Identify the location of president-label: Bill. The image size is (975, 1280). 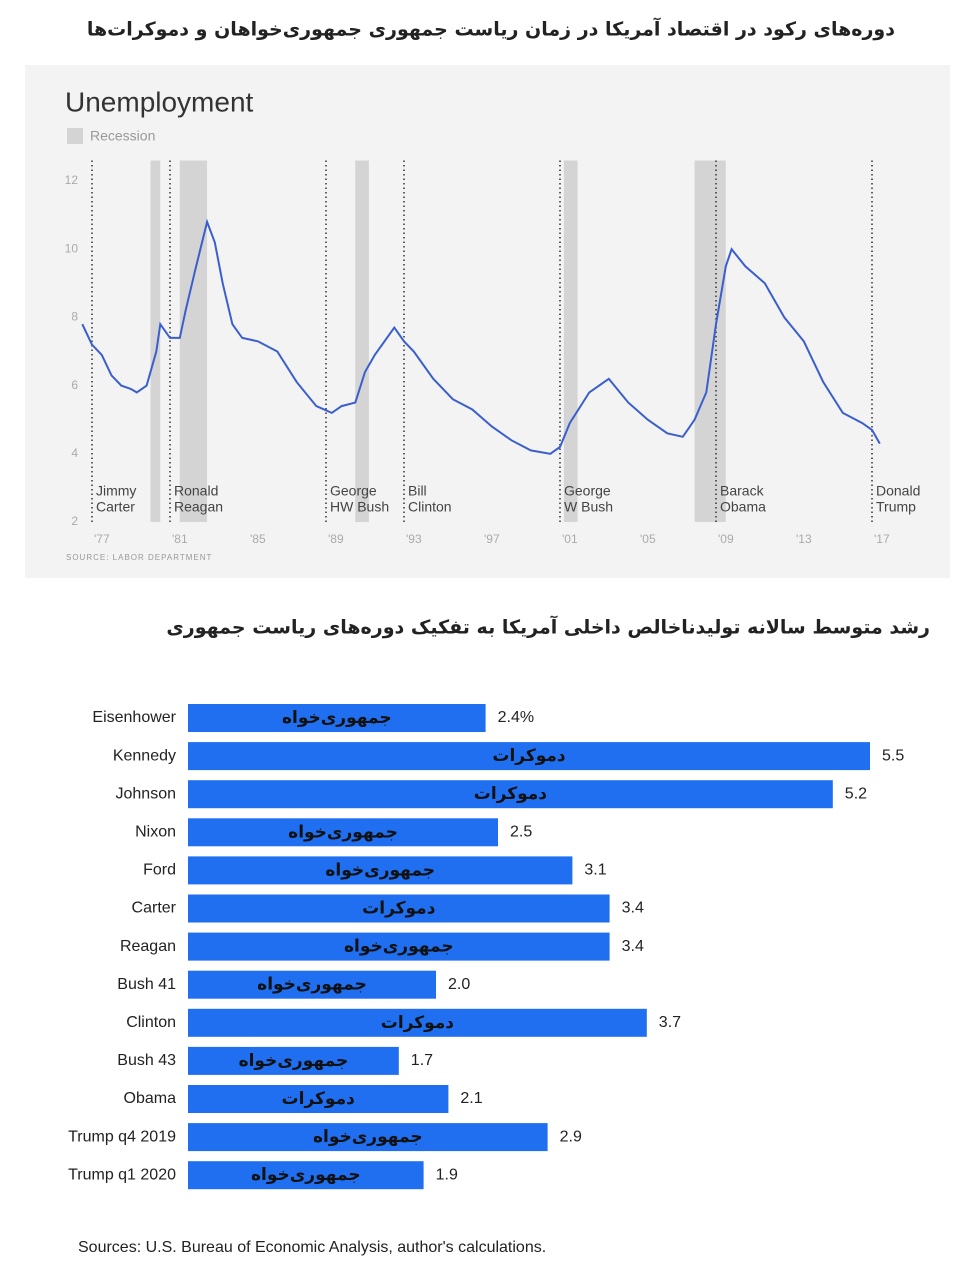
(417, 491).